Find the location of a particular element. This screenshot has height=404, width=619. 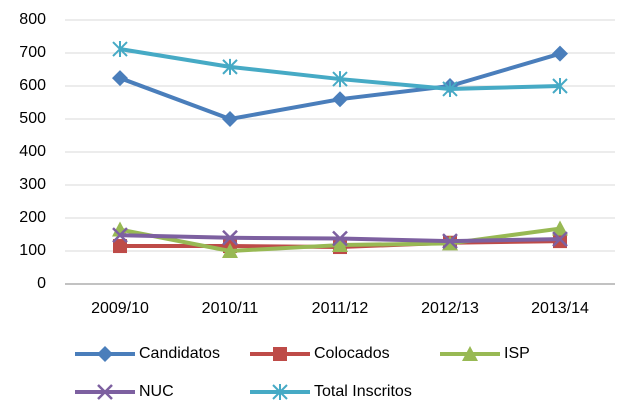

x-tick-label: 2012/13 is located at coordinates (450, 308).